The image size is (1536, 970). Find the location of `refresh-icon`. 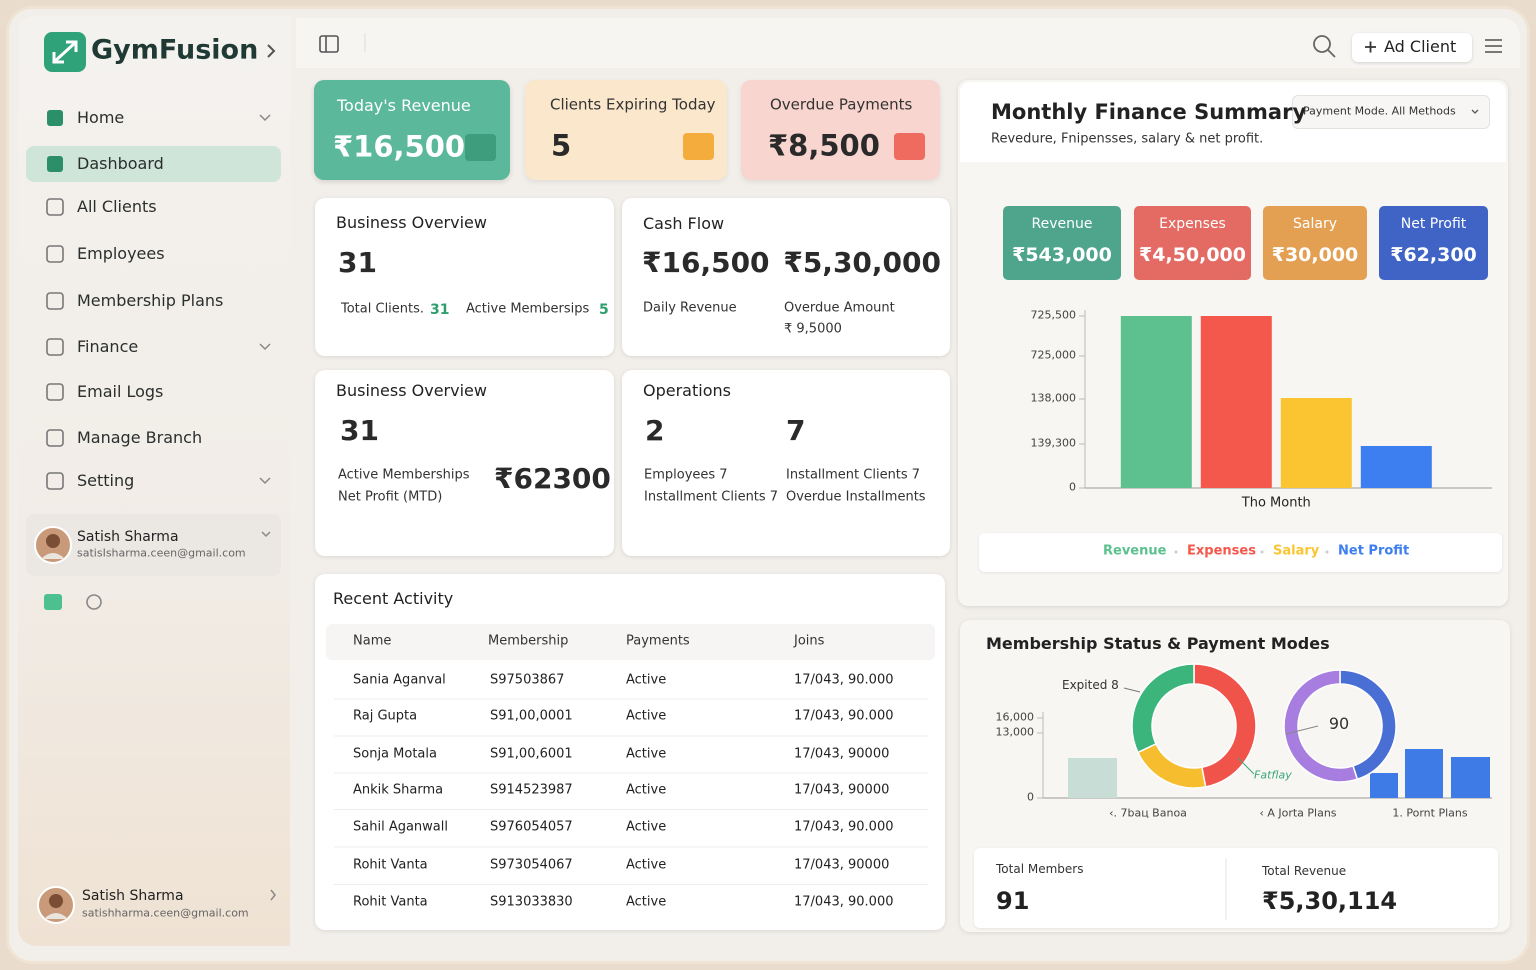

refresh-icon is located at coordinates (94, 602).